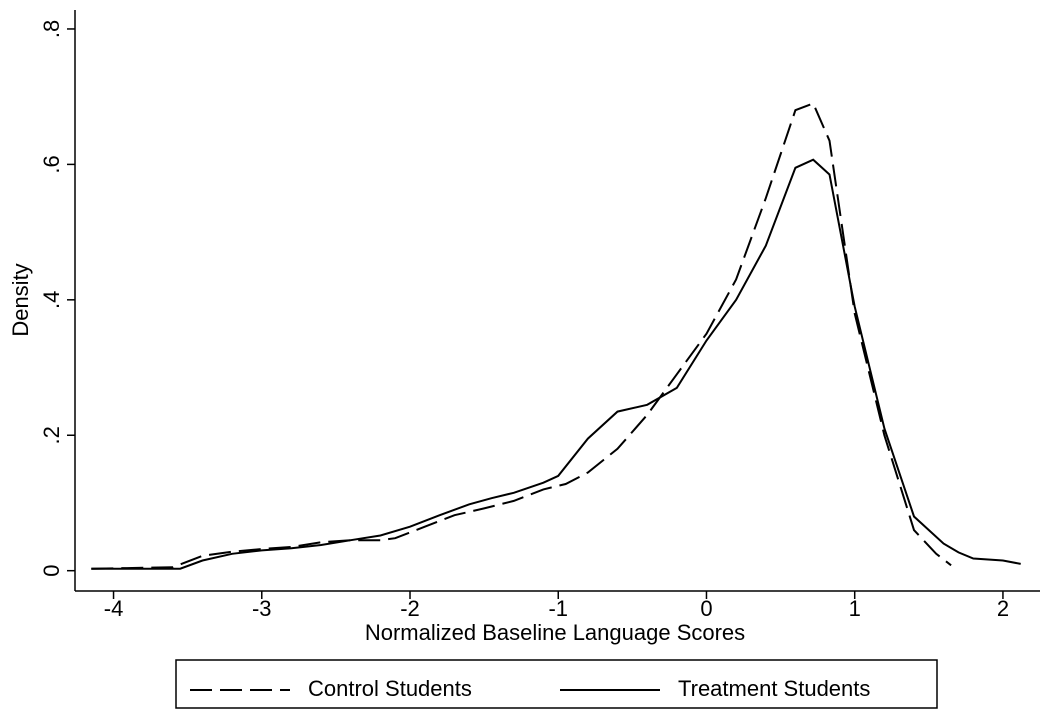  I want to click on legend-label: Treatment Students, so click(774, 688).